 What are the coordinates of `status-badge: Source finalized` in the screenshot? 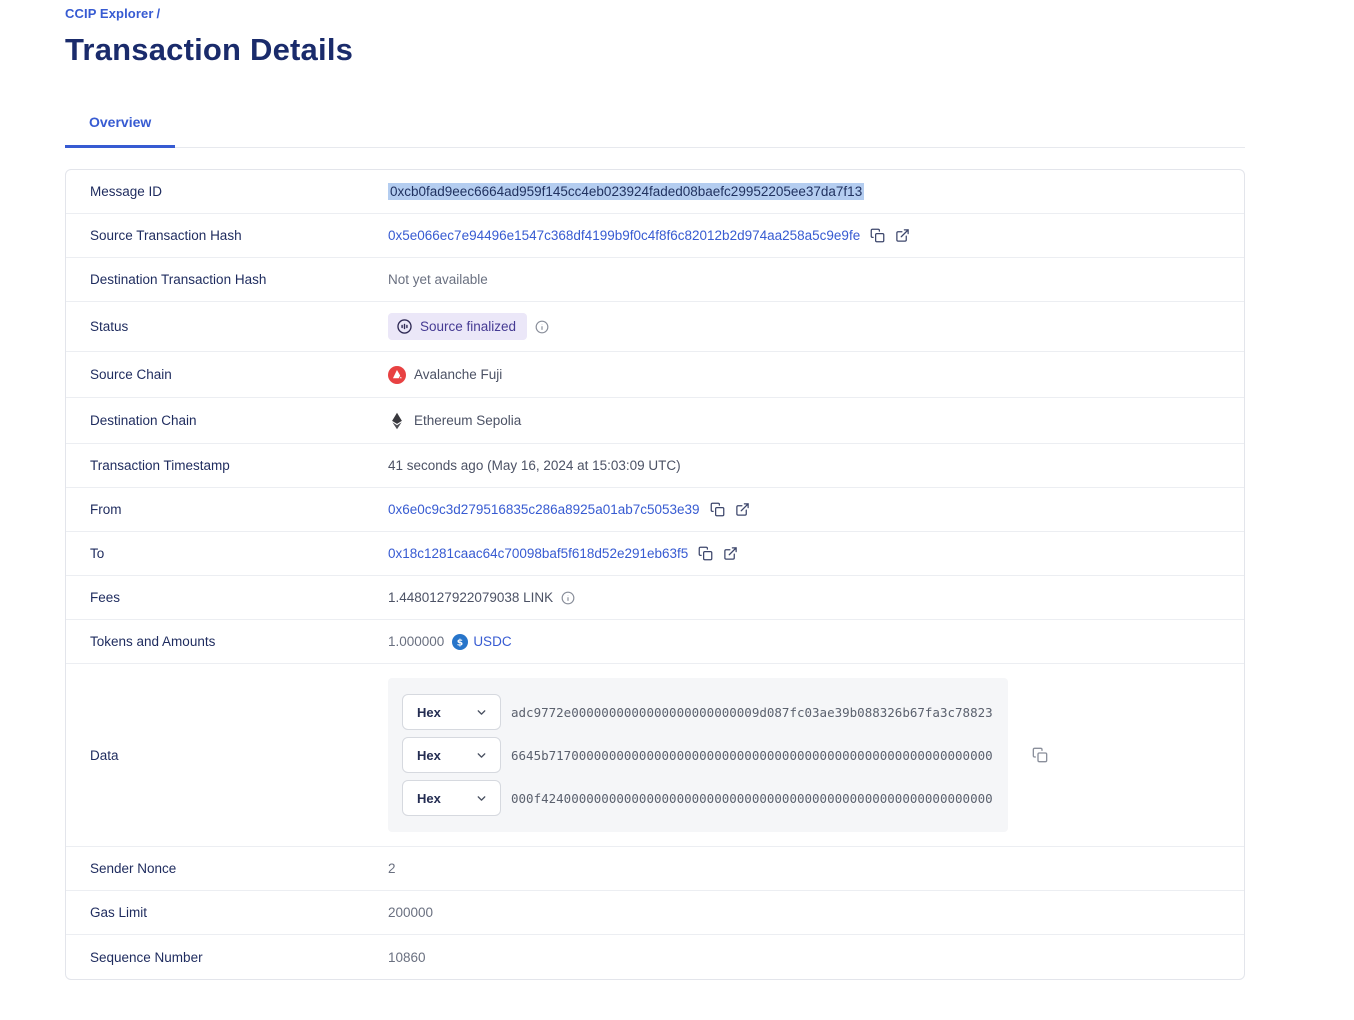 It's located at (458, 326).